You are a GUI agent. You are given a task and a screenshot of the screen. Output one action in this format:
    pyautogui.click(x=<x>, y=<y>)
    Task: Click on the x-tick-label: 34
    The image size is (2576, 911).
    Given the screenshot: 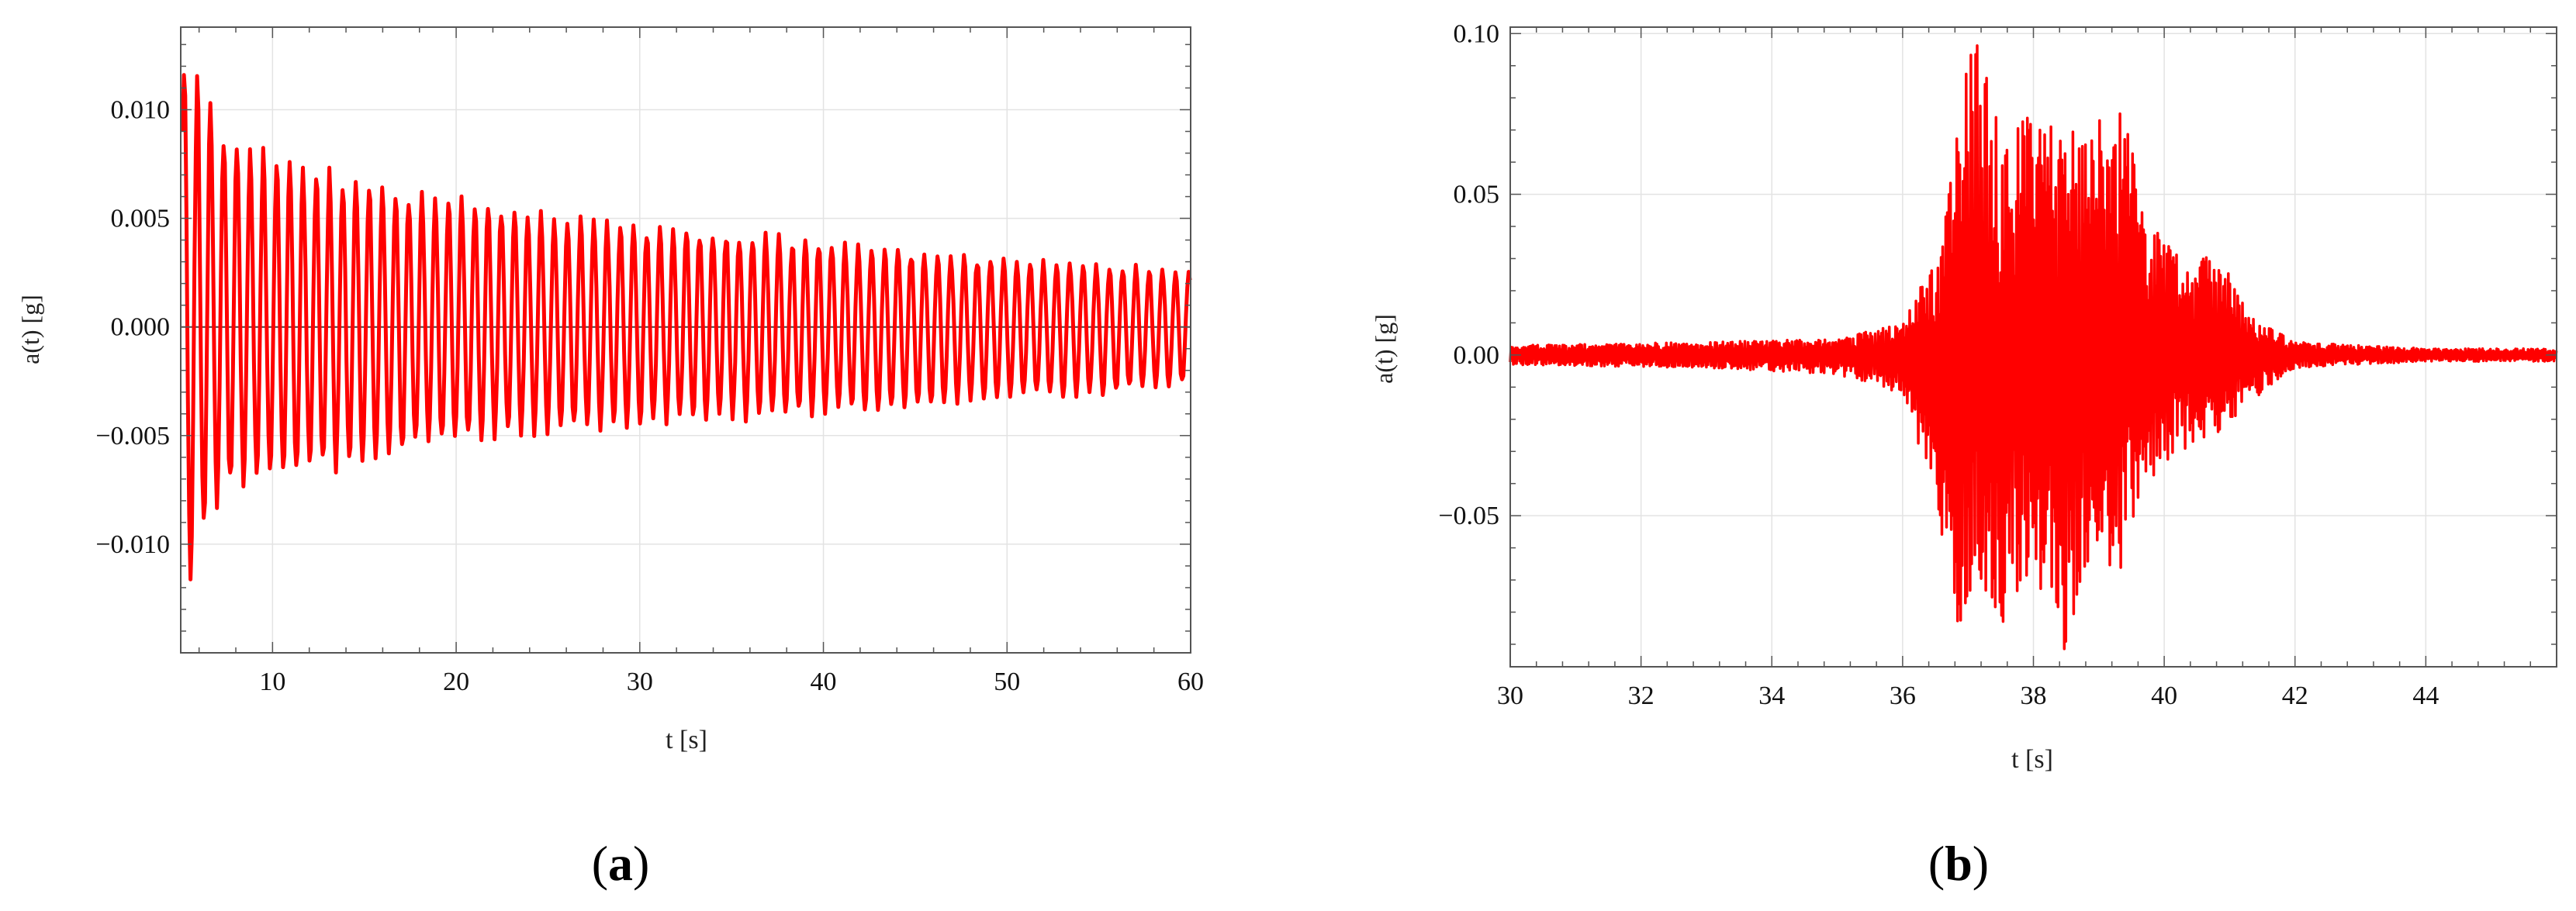 What is the action you would take?
    pyautogui.click(x=1771, y=696)
    